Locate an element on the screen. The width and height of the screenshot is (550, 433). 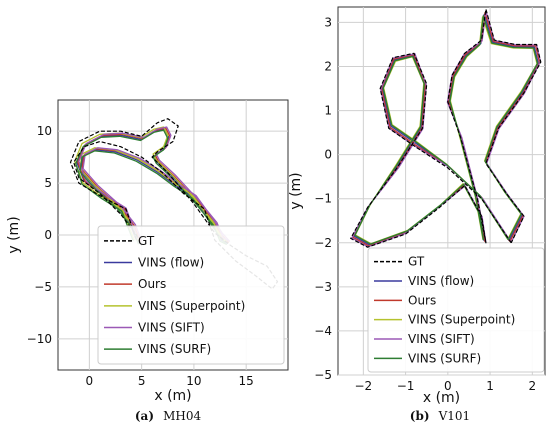
series-line-vins-sift is located at coordinates (154, 184).